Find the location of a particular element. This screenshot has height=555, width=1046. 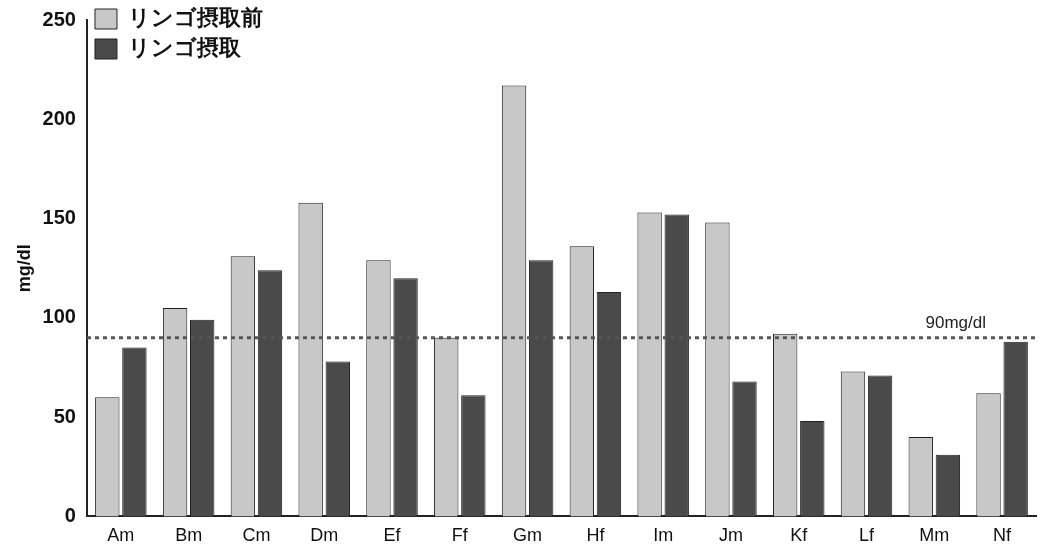

x-tick-label: Mm is located at coordinates (934, 535).